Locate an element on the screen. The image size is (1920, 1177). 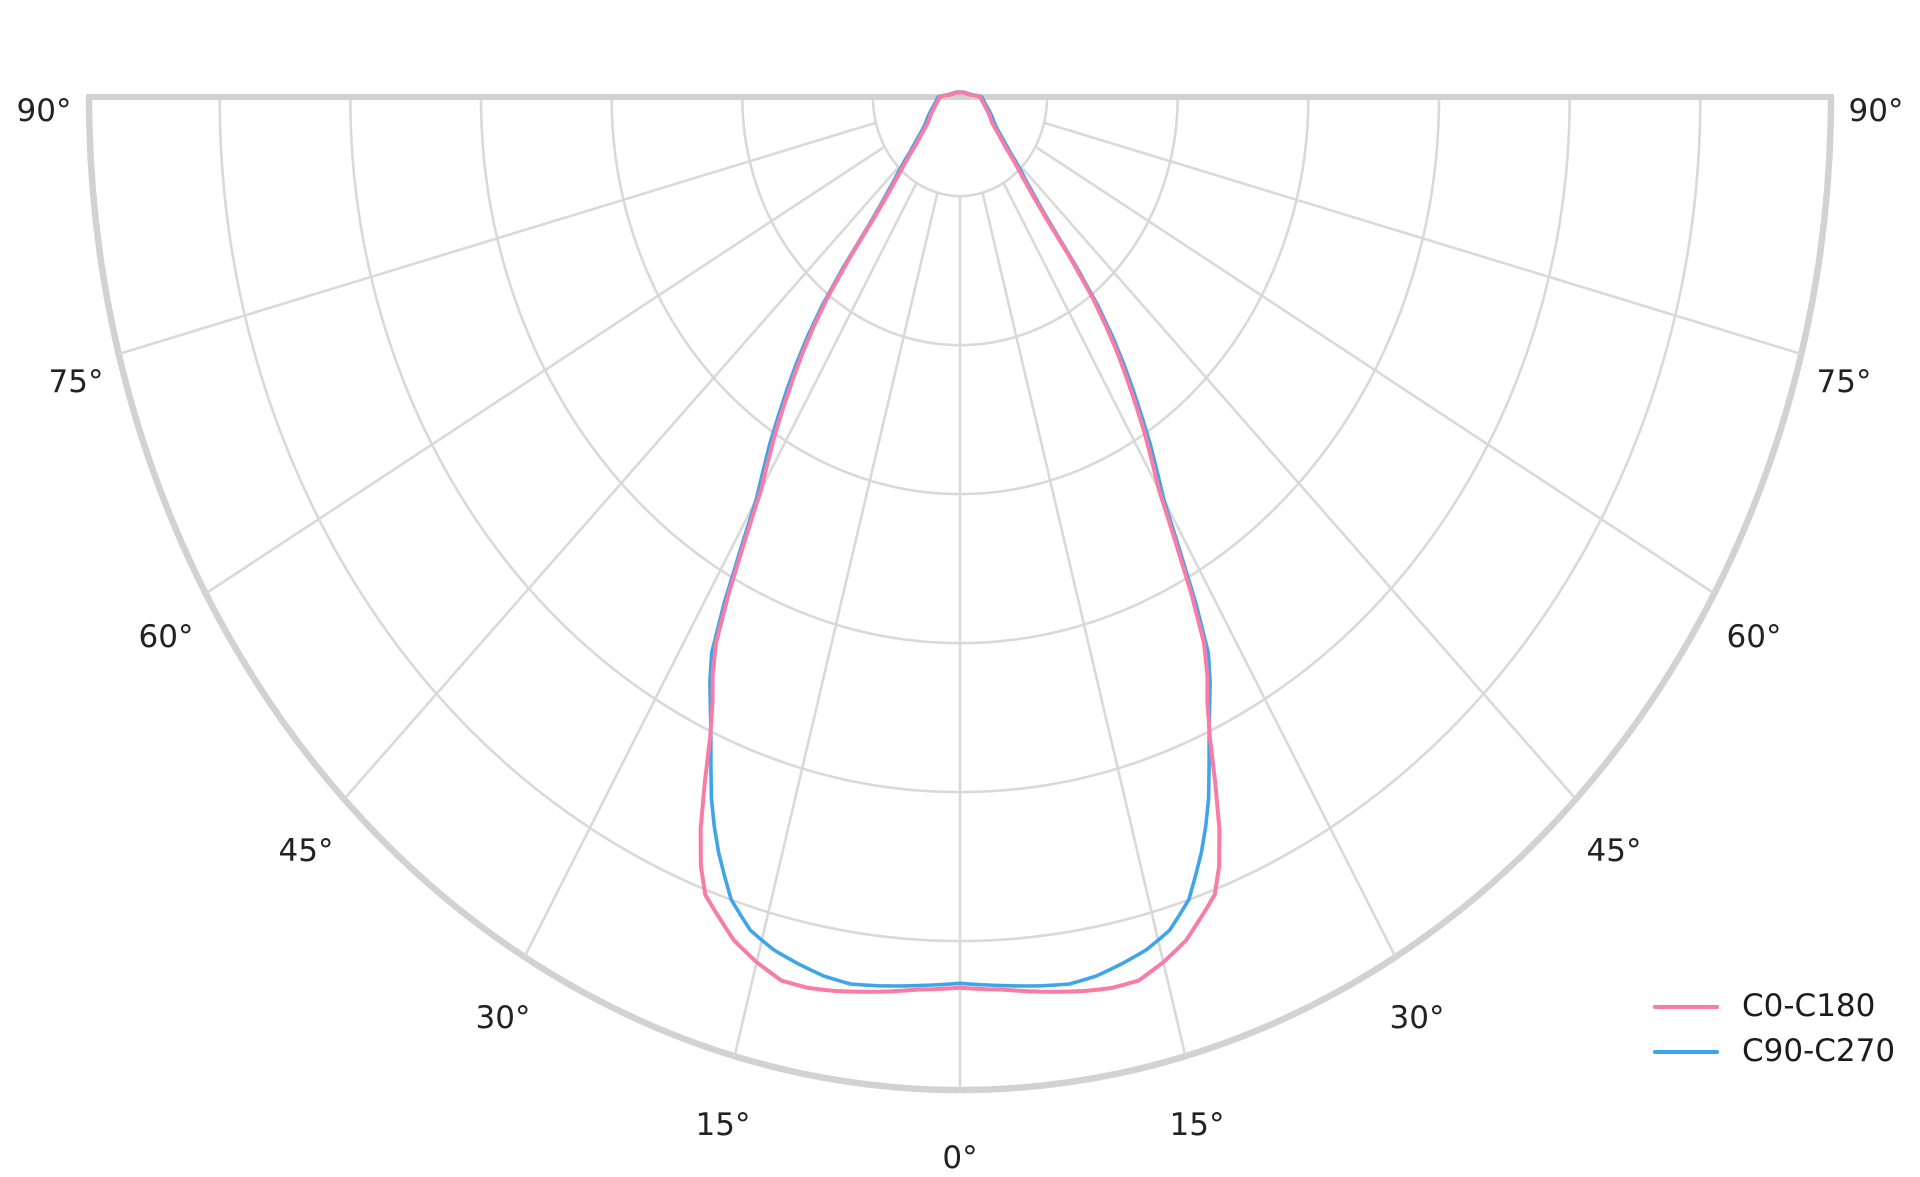
grid-radial-60-left is located at coordinates (545, 370).